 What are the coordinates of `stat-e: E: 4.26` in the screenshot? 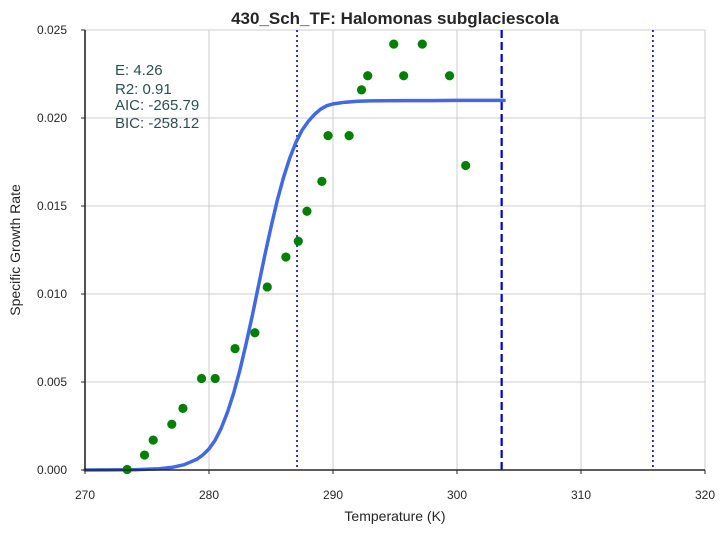 It's located at (139, 70).